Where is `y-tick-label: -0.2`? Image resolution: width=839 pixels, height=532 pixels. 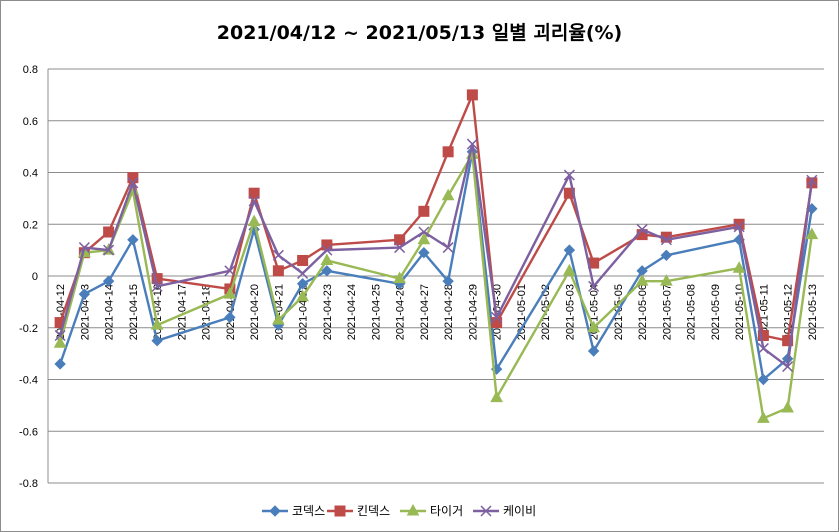
y-tick-label: -0.2 is located at coordinates (28, 329).